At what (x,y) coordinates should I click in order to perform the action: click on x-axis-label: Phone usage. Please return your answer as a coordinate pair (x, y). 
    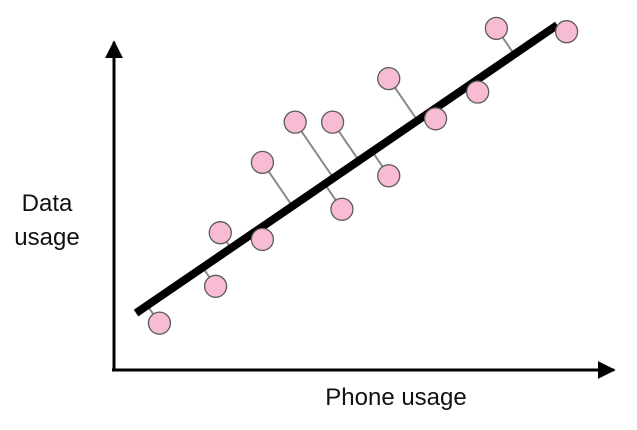
    Looking at the image, I should click on (396, 397).